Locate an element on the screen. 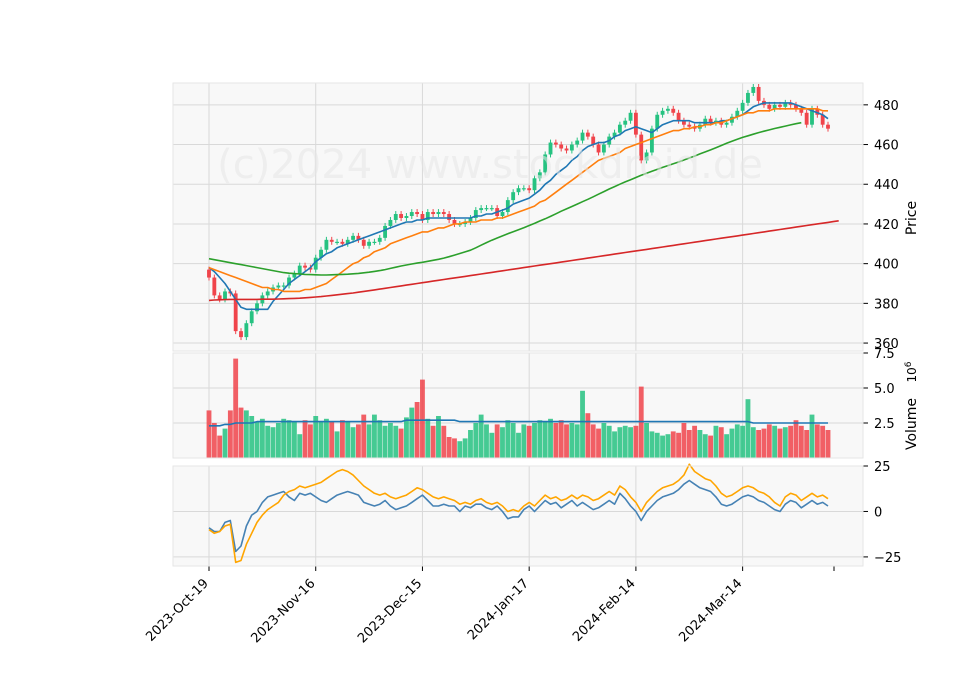  price-tick-label: 380 is located at coordinates (886, 304).